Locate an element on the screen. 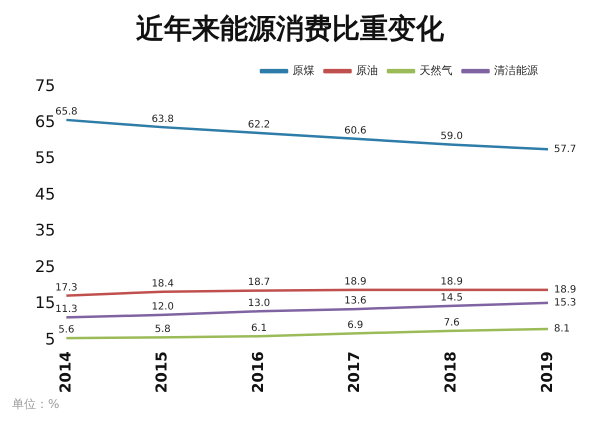 This screenshot has width=596, height=429. data-label: 6.9 is located at coordinates (355, 325).